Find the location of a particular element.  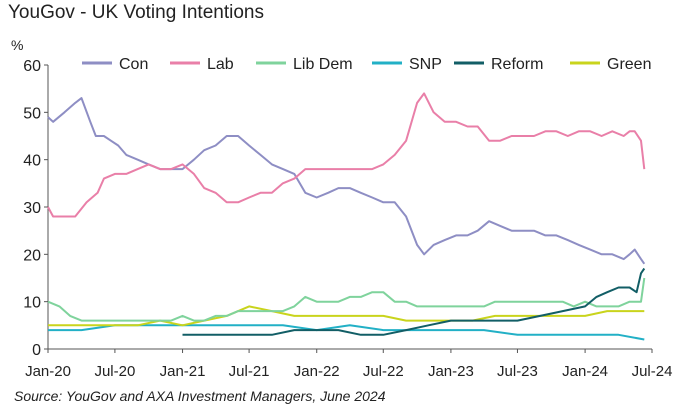

x-tick-label: Jul-24 is located at coordinates (652, 371).